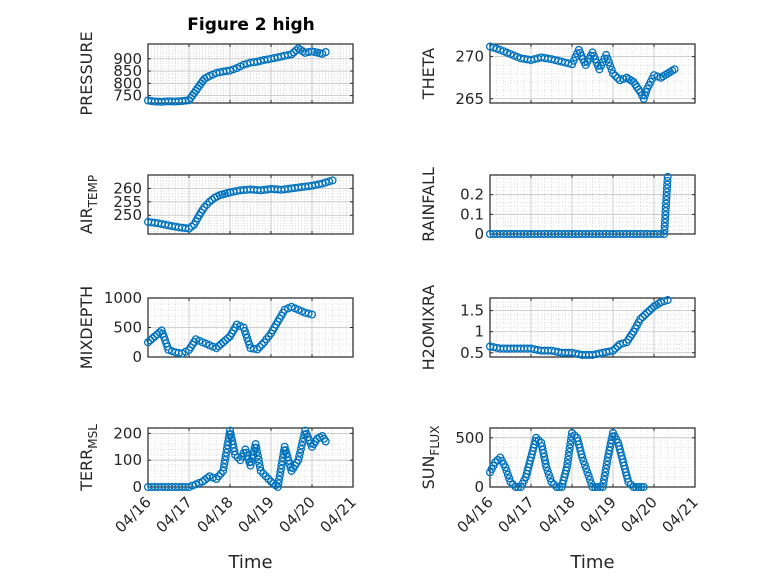 Image resolution: width=778 pixels, height=583 pixels. What do you see at coordinates (93, 436) in the screenshot?
I see `y-axis-label-subscript: MSL` at bounding box center [93, 436].